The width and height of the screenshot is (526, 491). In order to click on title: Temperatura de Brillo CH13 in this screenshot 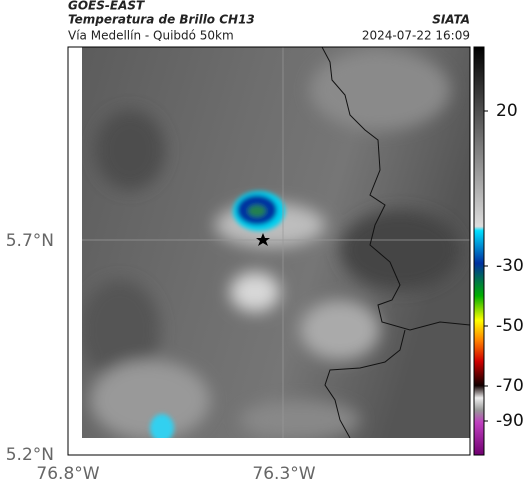, I will do `click(161, 20)`.